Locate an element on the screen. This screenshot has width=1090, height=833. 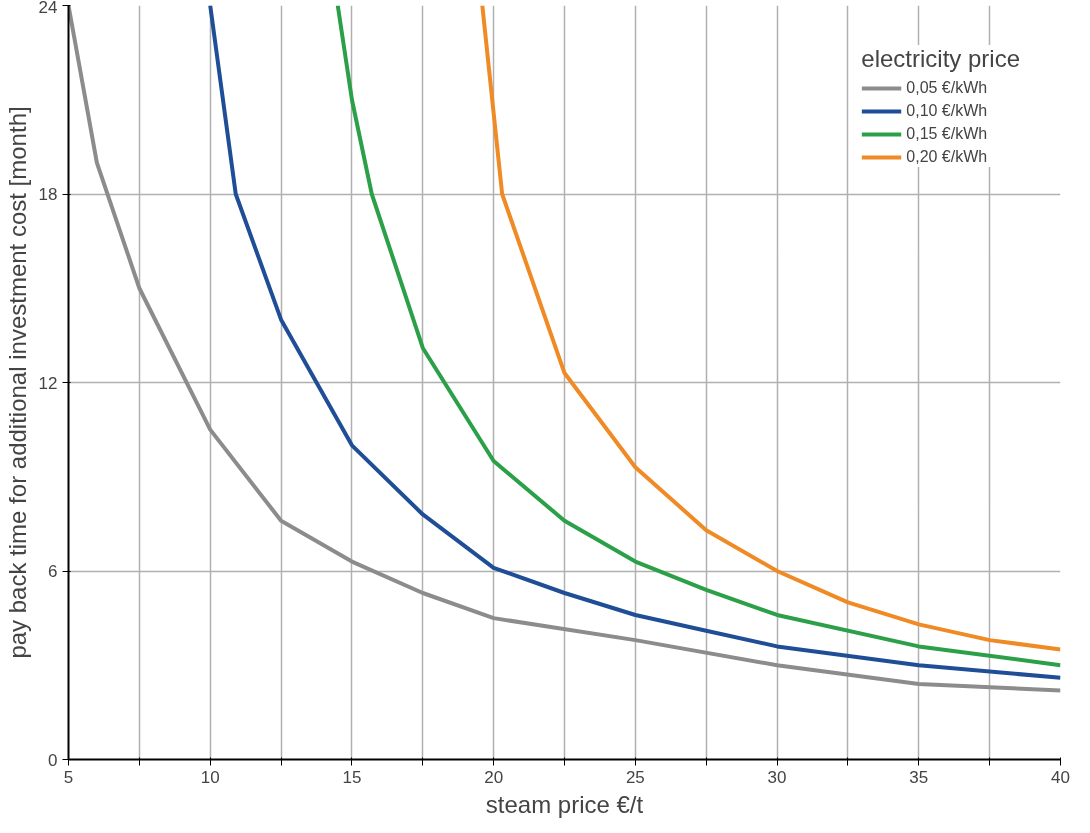
legend-label: 0,05 €/kWh is located at coordinates (947, 88).